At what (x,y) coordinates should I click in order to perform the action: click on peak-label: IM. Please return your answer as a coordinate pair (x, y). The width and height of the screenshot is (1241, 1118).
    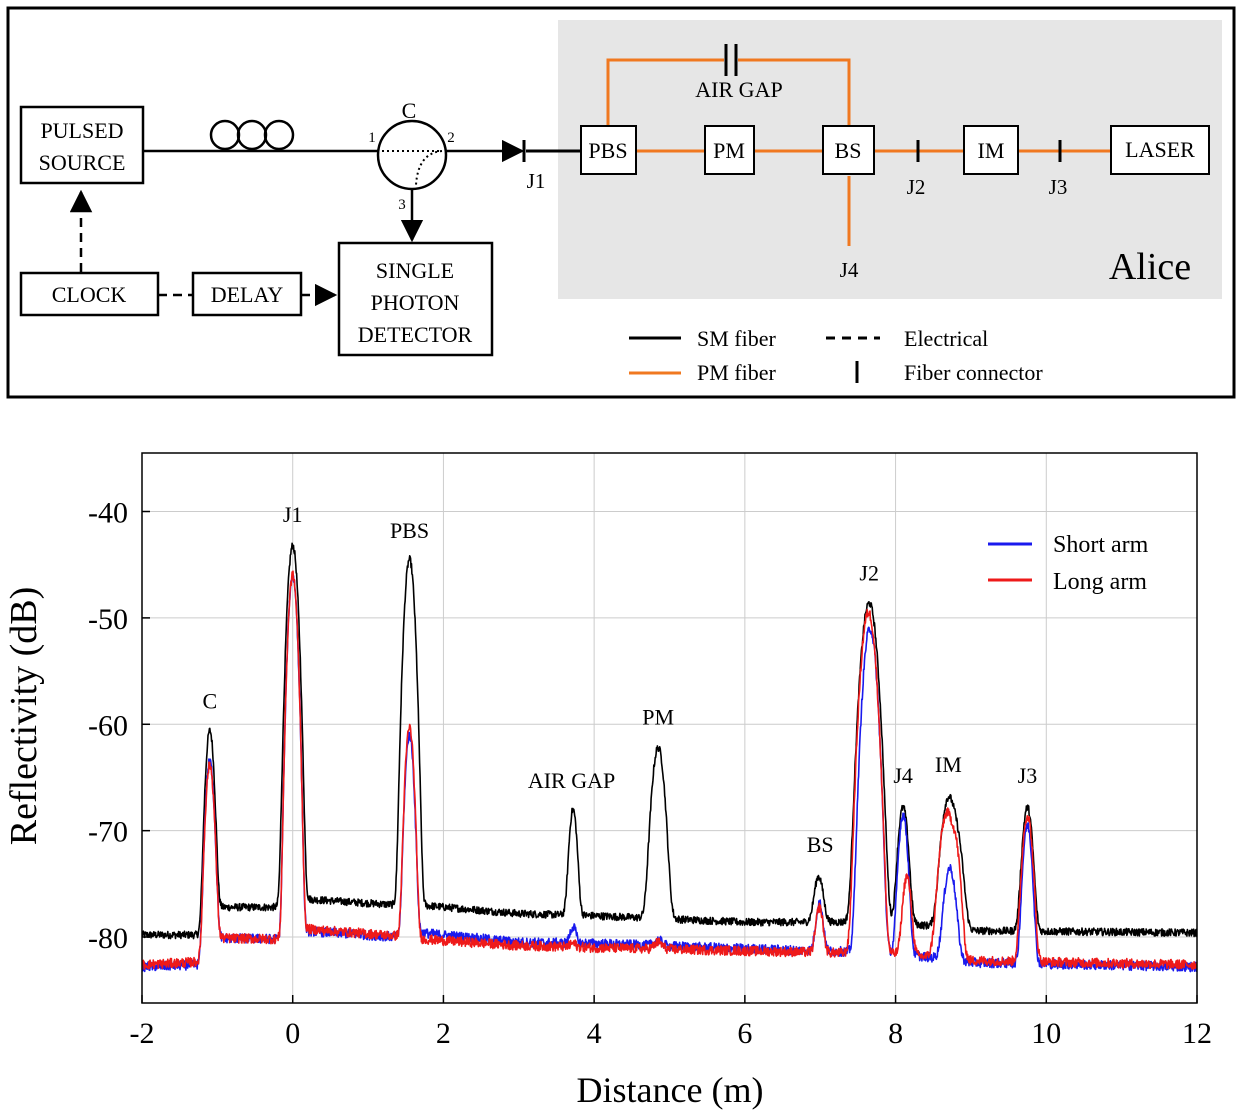
    Looking at the image, I should click on (948, 764).